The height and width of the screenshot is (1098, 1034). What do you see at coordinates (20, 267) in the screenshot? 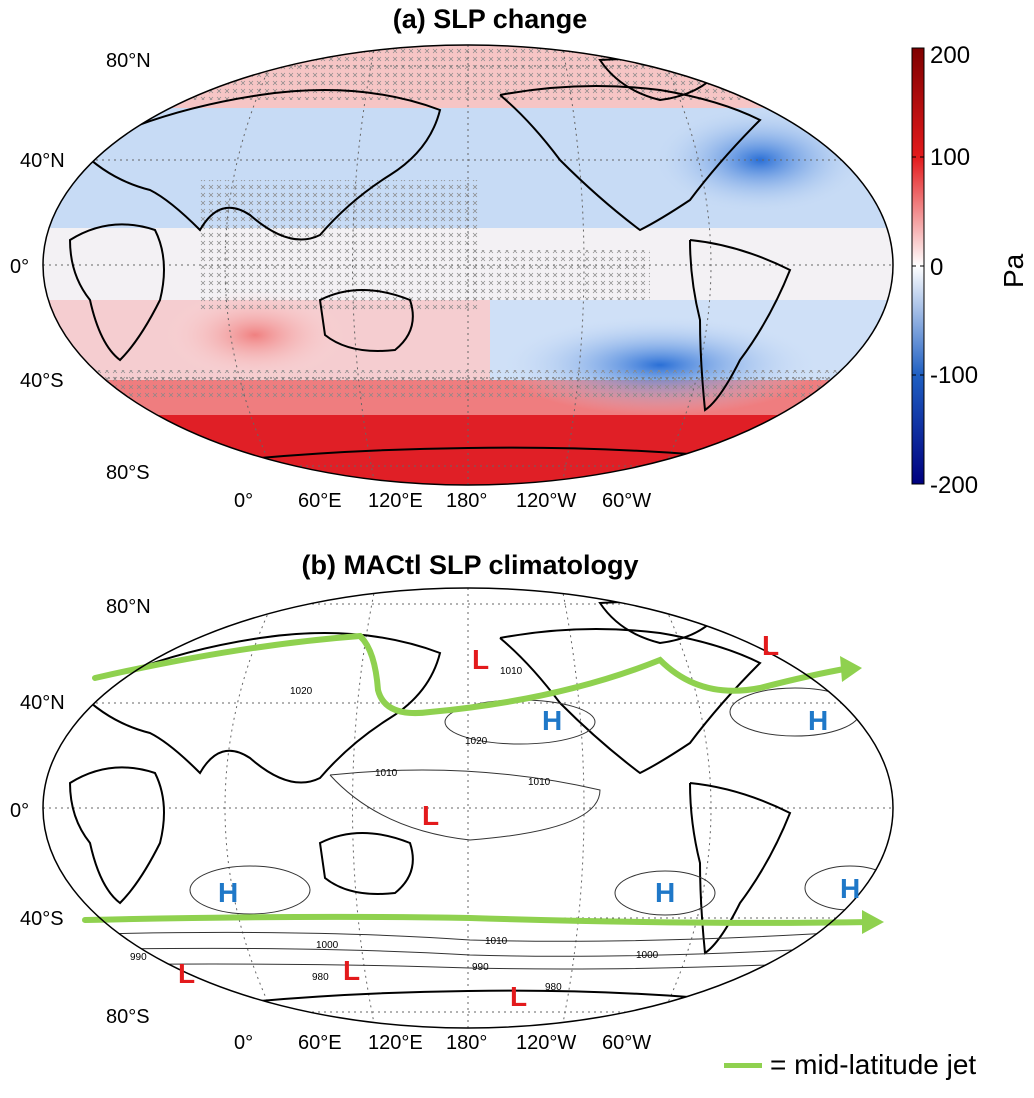
I see `panel-a-lat-eq: 0°` at bounding box center [20, 267].